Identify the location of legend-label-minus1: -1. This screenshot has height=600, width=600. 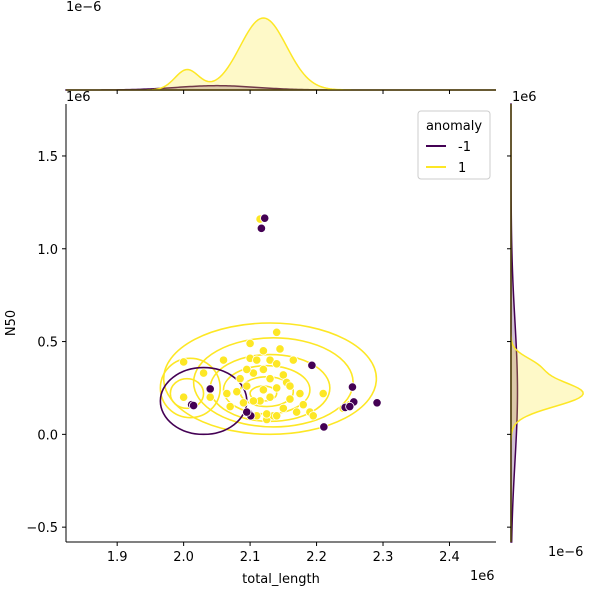
(464, 147).